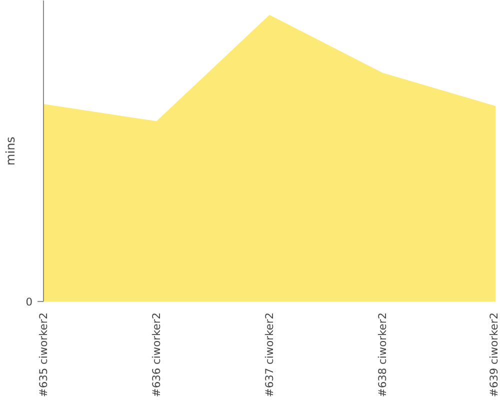 The image size is (500, 400). What do you see at coordinates (382, 355) in the screenshot?
I see `x-tick-label: #638 ciworker2` at bounding box center [382, 355].